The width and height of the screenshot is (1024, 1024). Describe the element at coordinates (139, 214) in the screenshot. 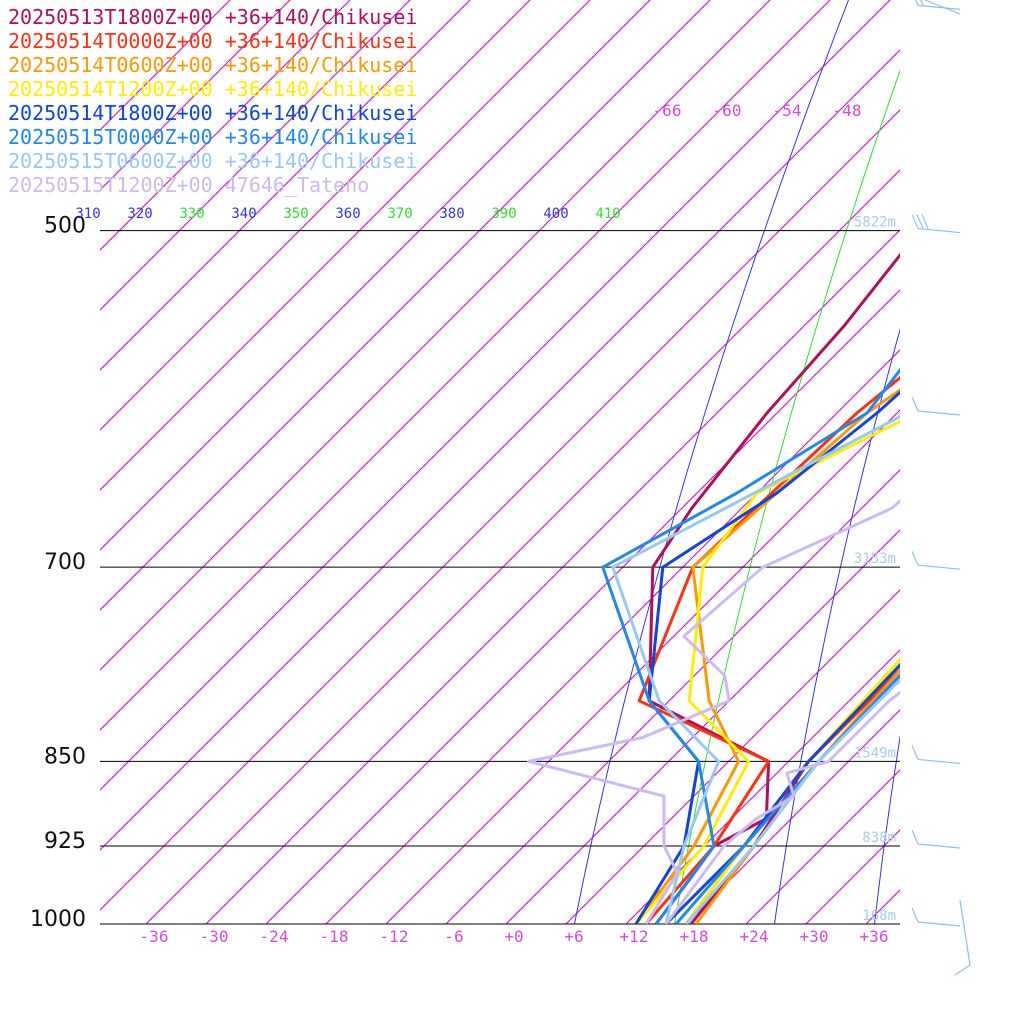

I see `theta-label: 320` at that location.